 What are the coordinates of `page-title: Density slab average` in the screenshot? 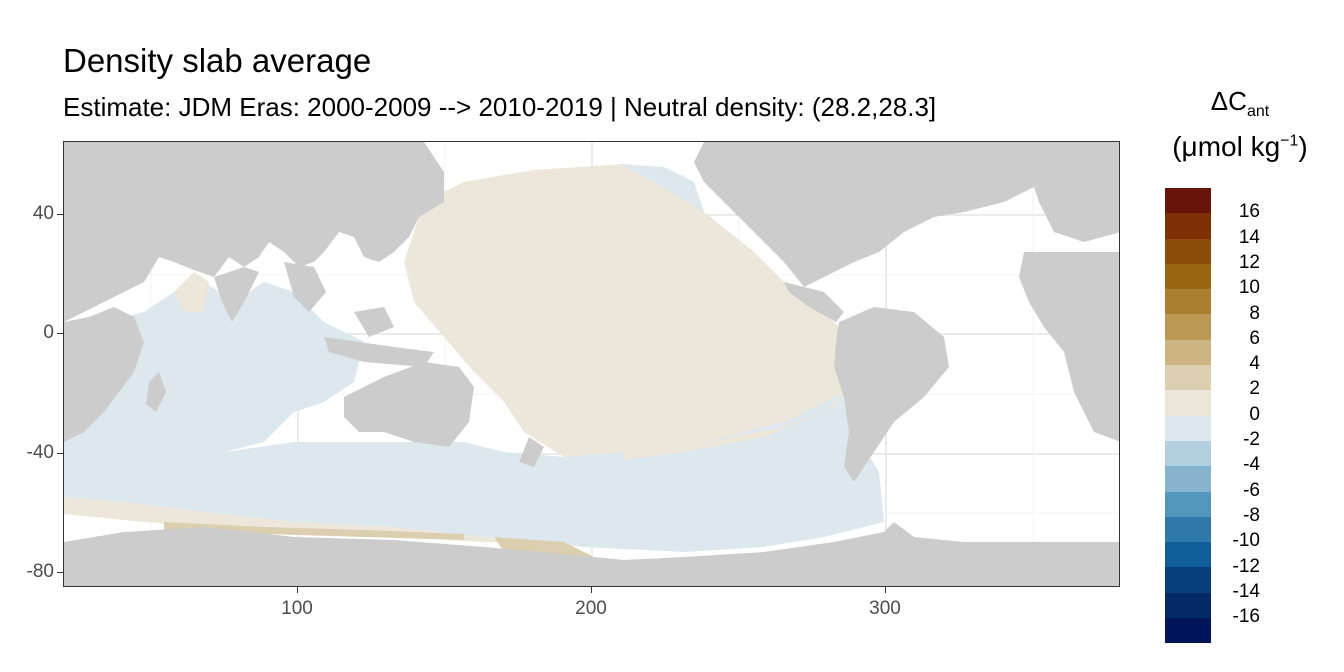 It's located at (217, 60).